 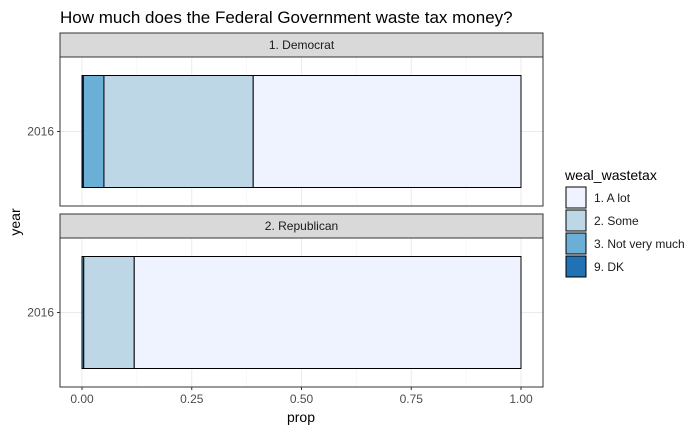 What do you see at coordinates (192, 399) in the screenshot?
I see `x-tick-label: 0.25` at bounding box center [192, 399].